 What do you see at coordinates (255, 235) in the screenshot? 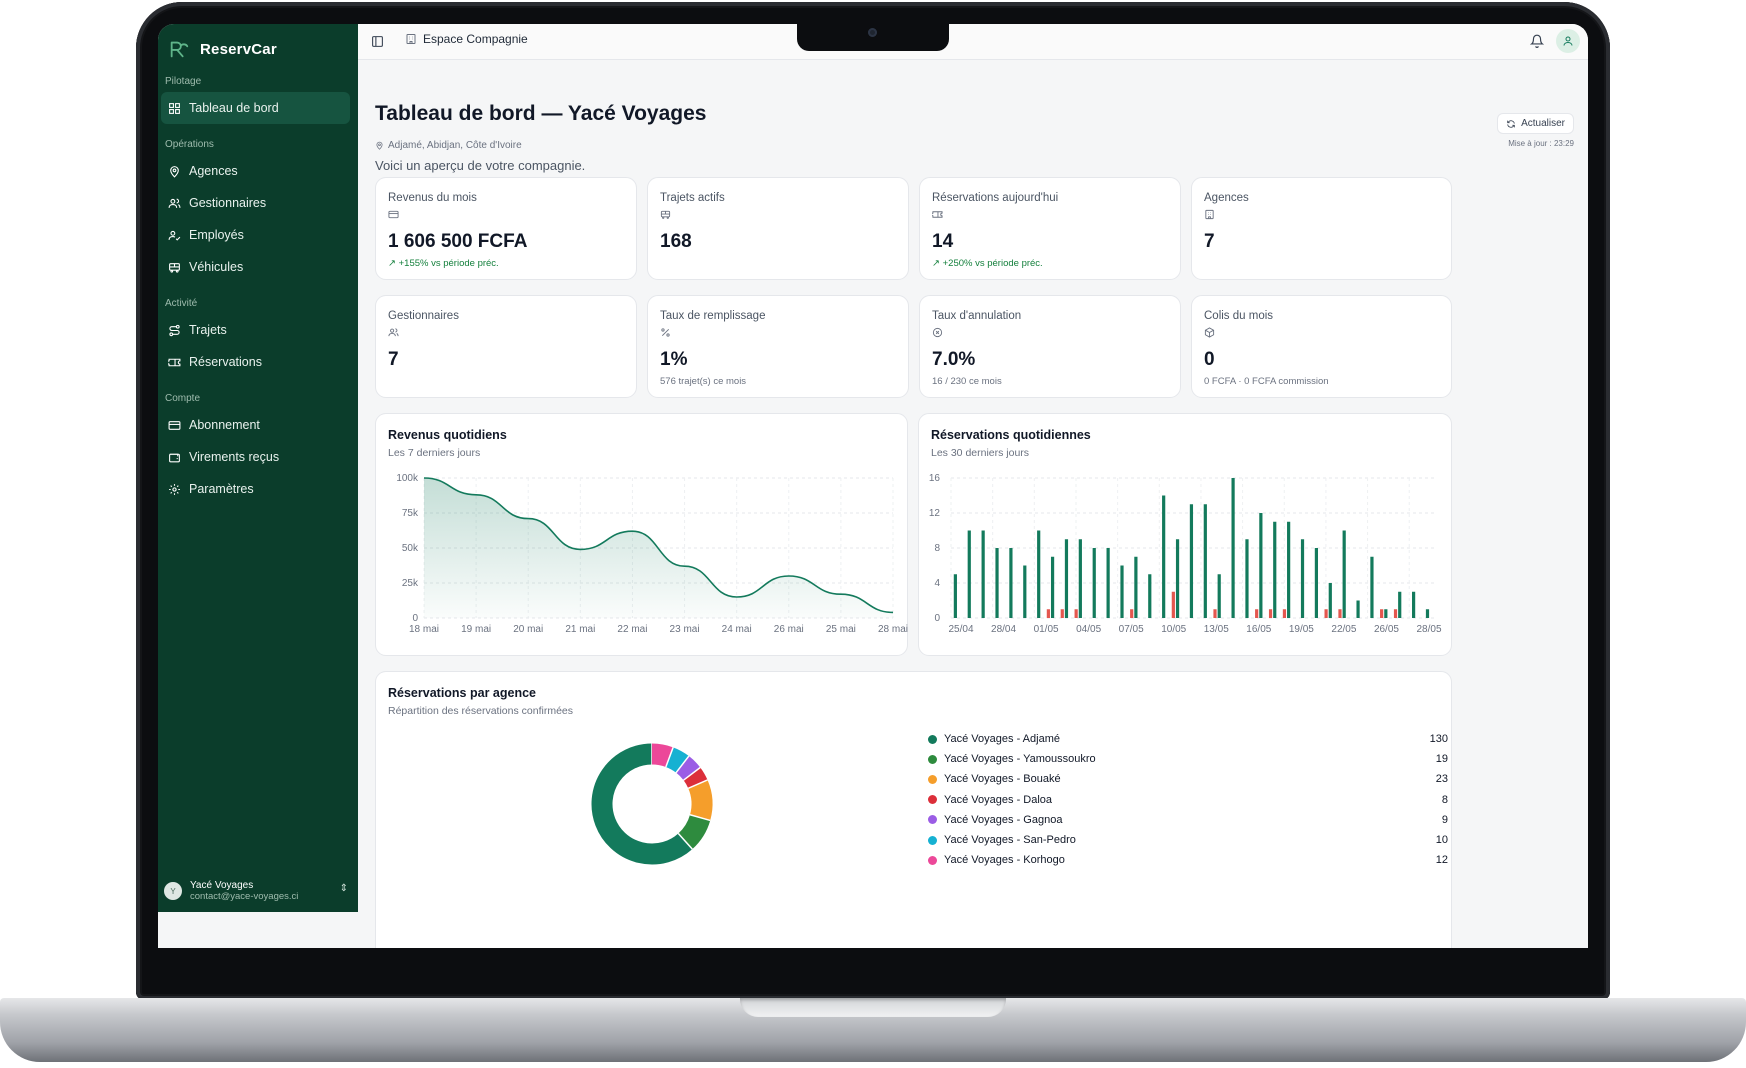
I see `sidebar-item-employes: Employés` at bounding box center [255, 235].